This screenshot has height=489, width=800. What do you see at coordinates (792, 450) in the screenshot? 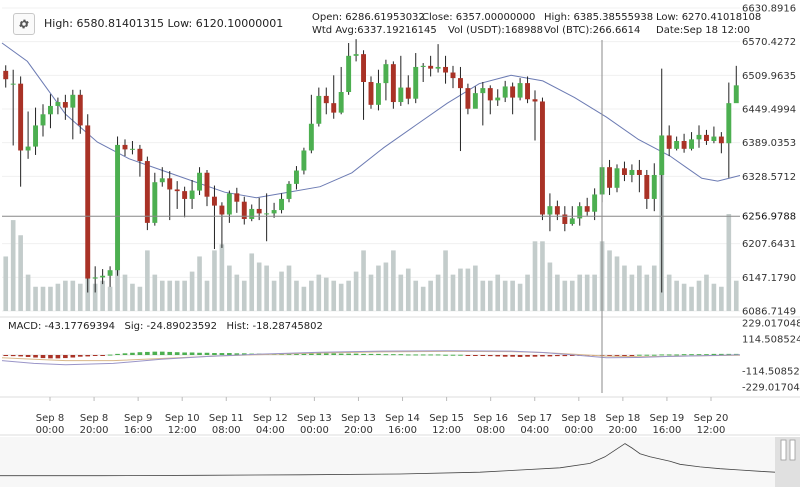
I see `navigator-handle-right-icon` at bounding box center [792, 450].